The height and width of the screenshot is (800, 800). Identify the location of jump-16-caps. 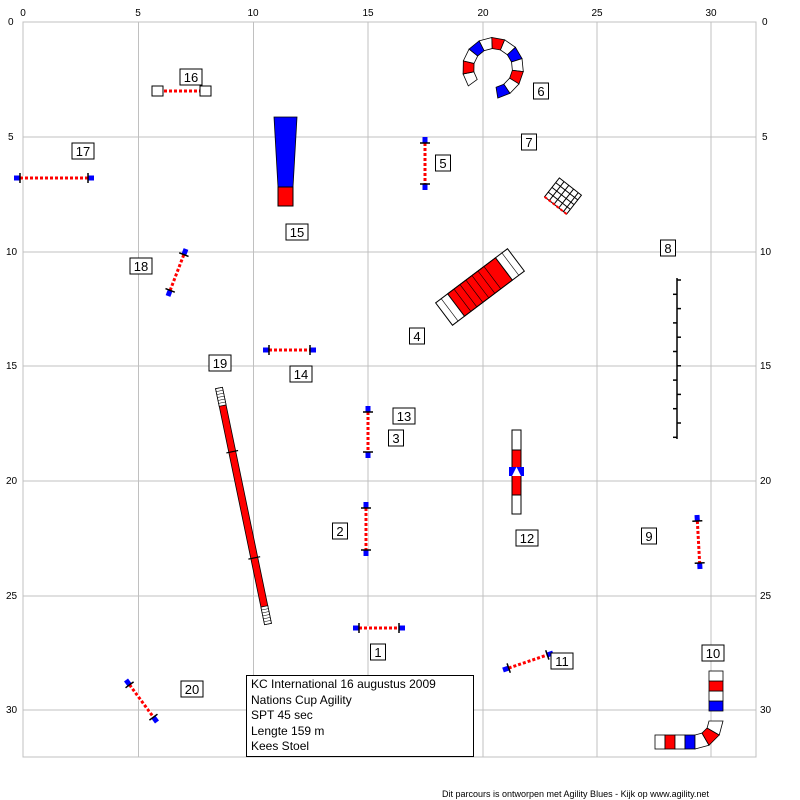
(181, 91).